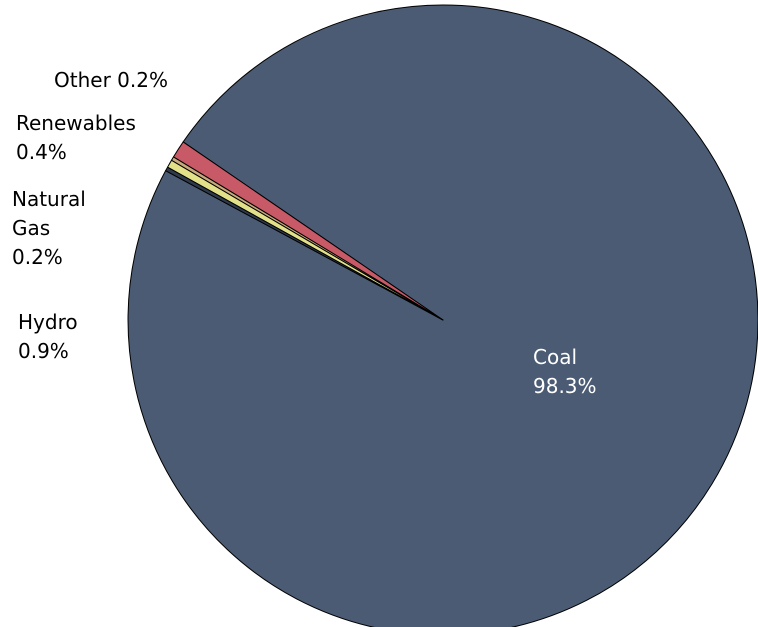  I want to click on pie-slice-other, so click(304, 243).